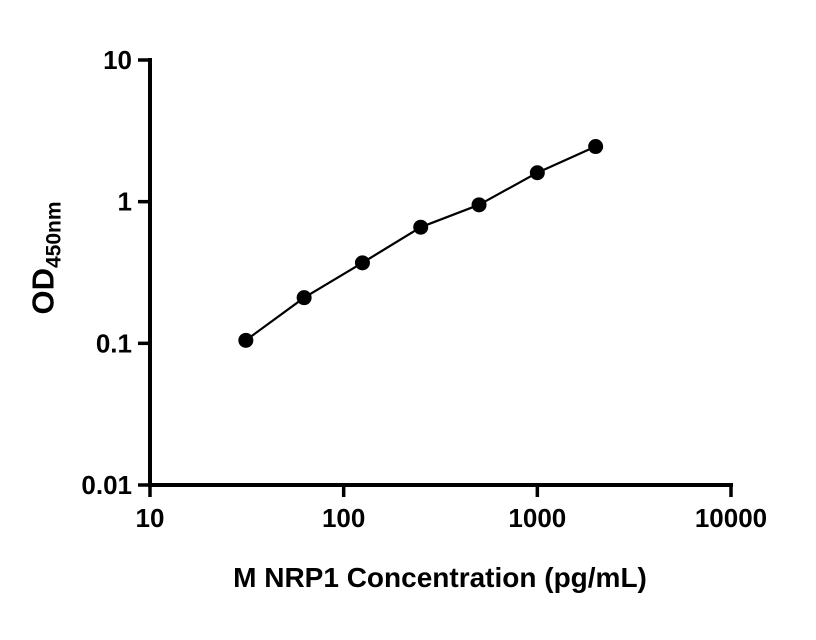  I want to click on x-tick-label: 10000, so click(731, 518).